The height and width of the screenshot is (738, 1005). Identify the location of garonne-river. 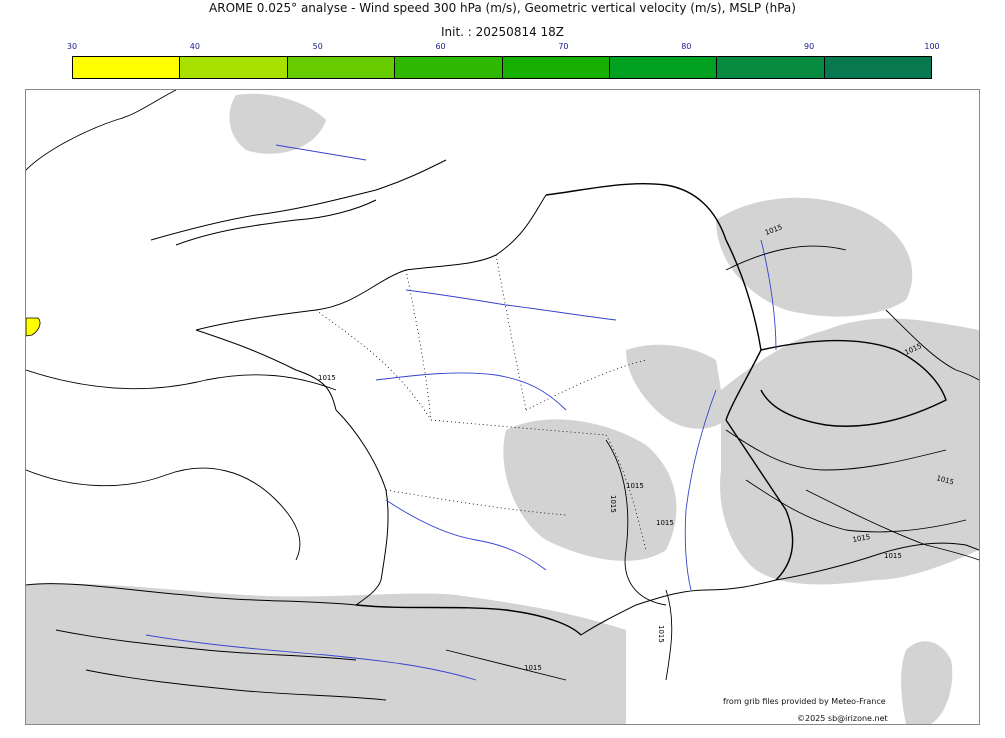
(466, 535).